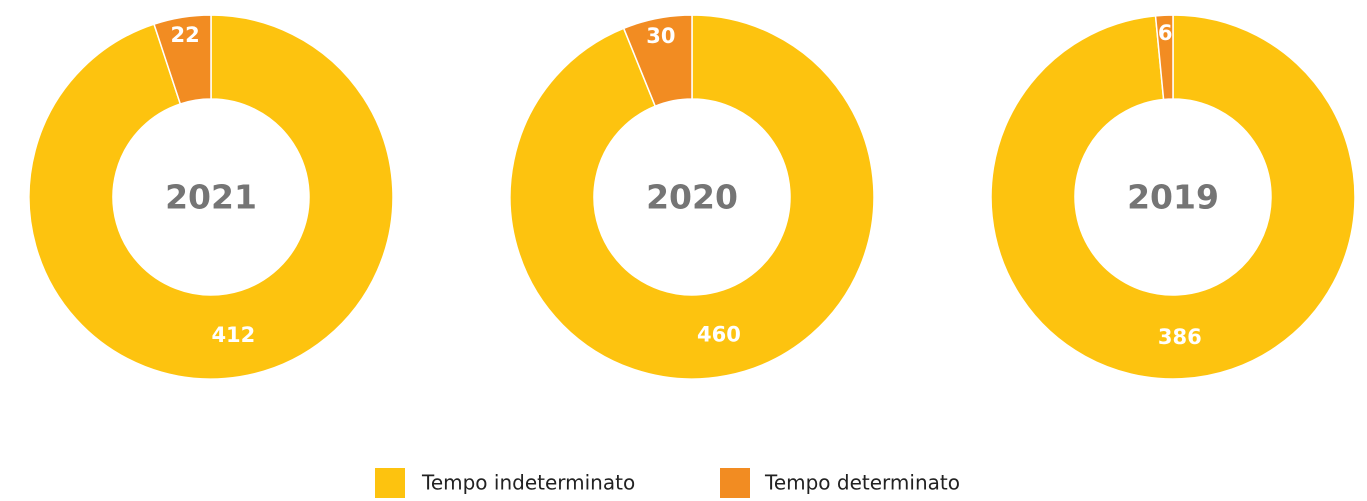  I want to click on value-label: 30, so click(660, 36).